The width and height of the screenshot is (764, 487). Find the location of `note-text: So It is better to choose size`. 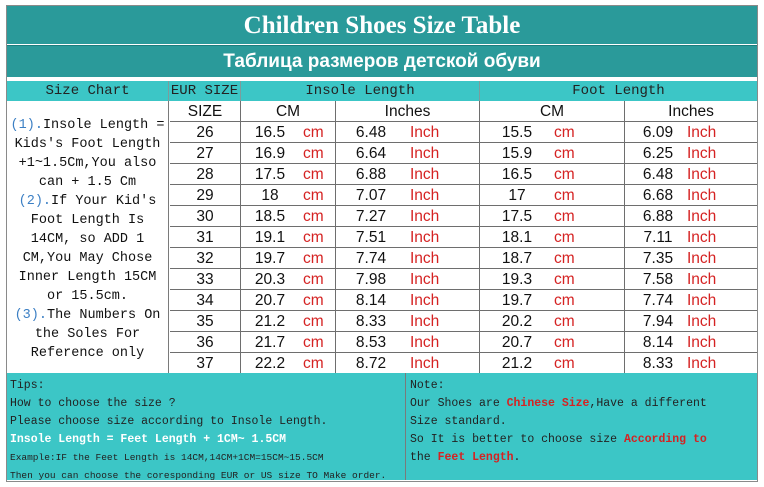

note-text: So It is better to choose size is located at coordinates (517, 439).